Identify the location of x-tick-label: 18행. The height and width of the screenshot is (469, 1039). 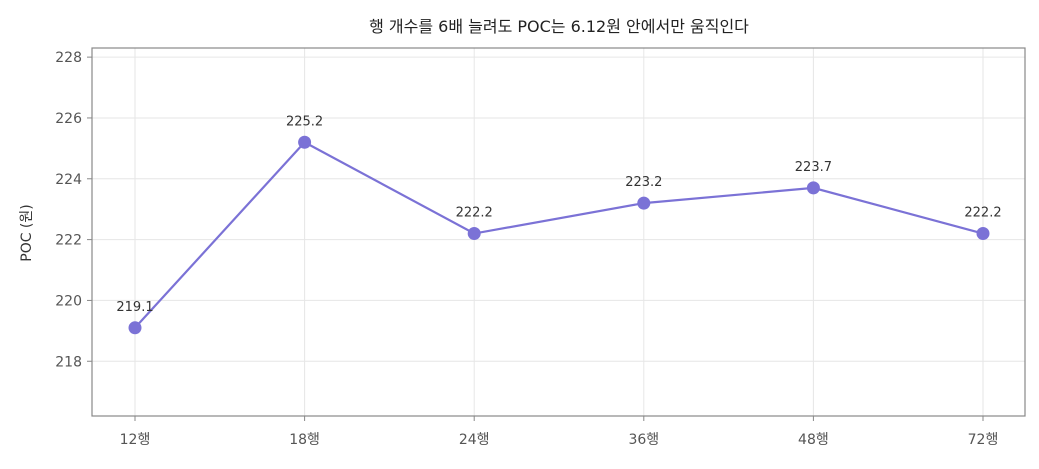
(304, 440).